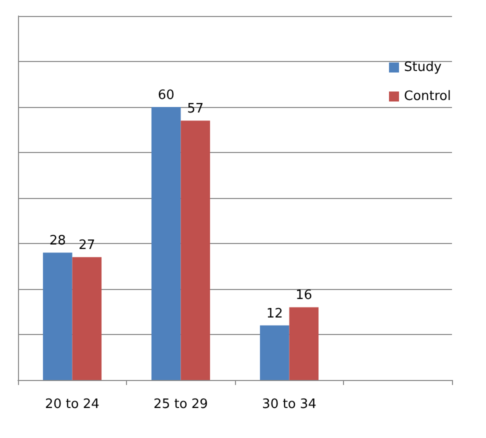  Describe the element at coordinates (57, 241) in the screenshot. I see `data-label: 28` at that location.